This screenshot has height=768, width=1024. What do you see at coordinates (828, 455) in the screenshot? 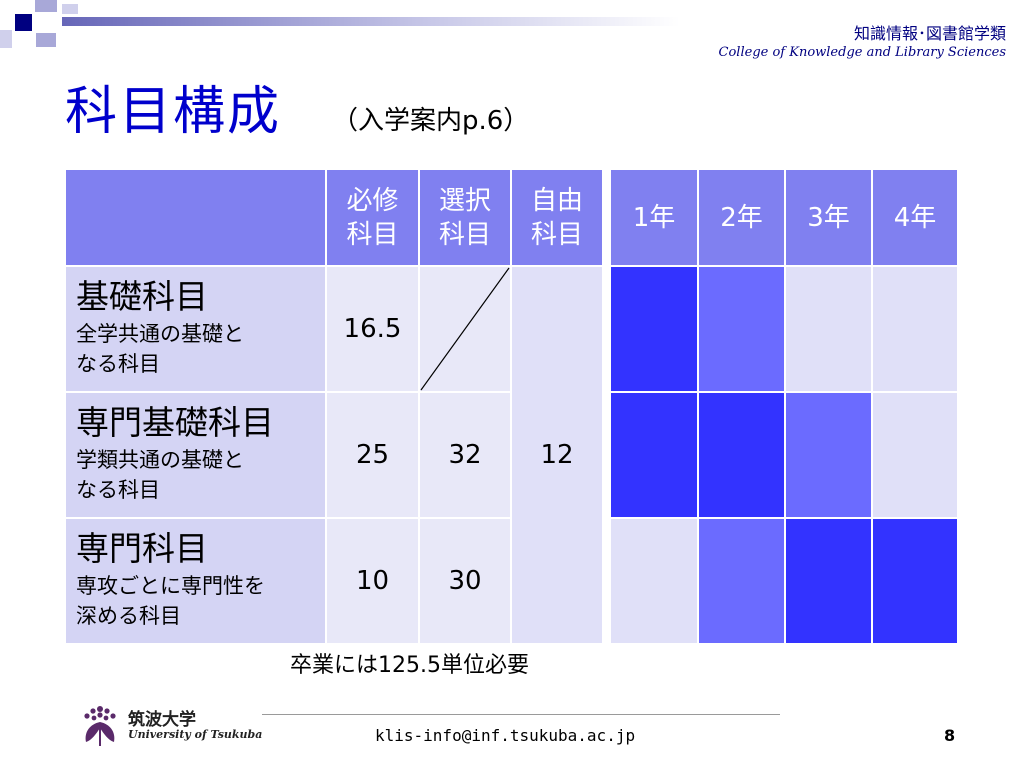
I see `year-cell-r2-y3` at bounding box center [828, 455].